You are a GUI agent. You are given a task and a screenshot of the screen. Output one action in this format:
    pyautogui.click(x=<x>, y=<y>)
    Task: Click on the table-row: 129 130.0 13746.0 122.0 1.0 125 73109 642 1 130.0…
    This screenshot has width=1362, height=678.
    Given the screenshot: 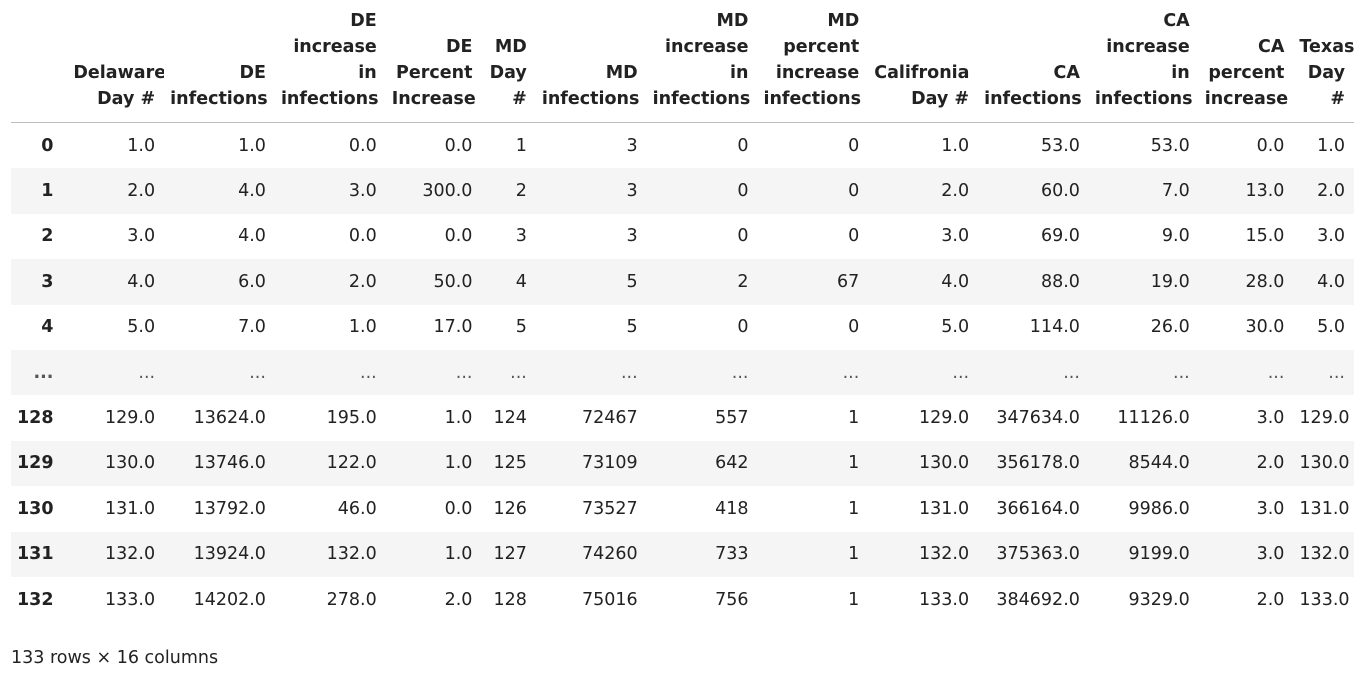 What is the action you would take?
    pyautogui.click(x=682, y=463)
    